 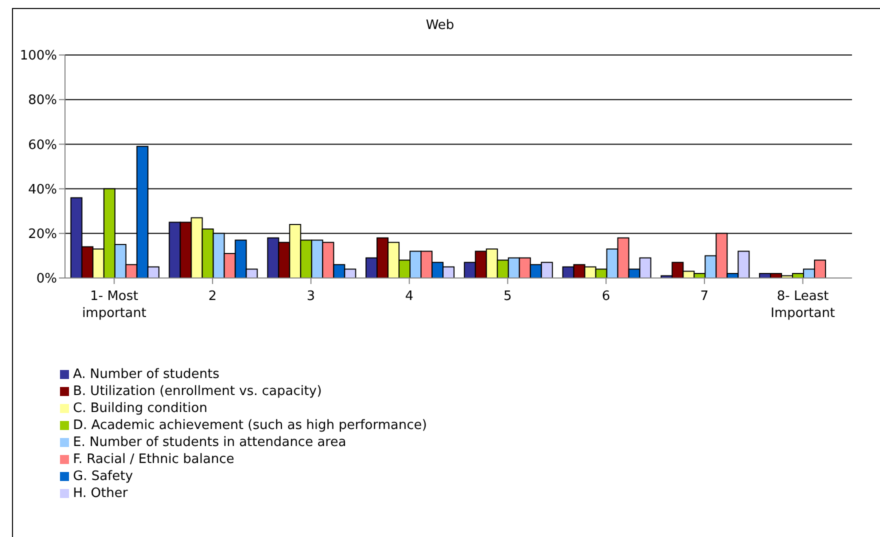 What do you see at coordinates (153, 459) in the screenshot?
I see `legend-label: F. Racial / Ethnic balance` at bounding box center [153, 459].